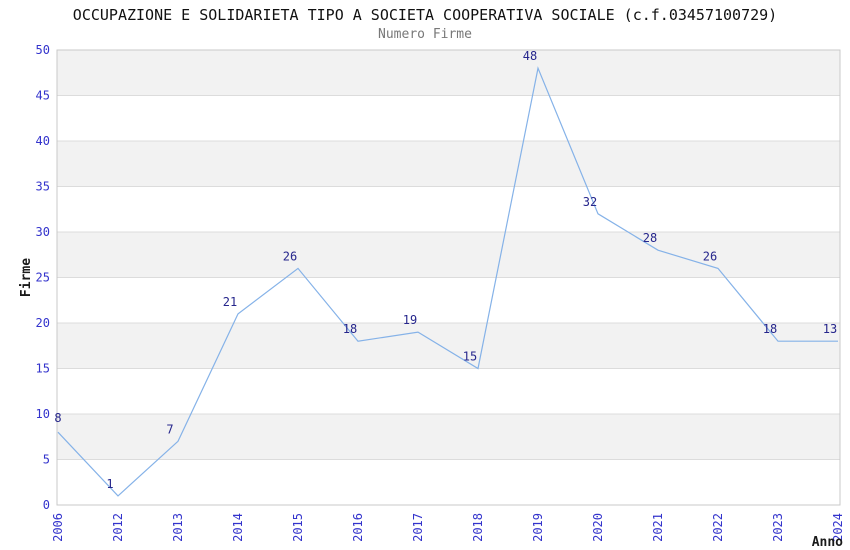 This screenshot has height=550, width=850. I want to click on point-label: 19, so click(410, 320).